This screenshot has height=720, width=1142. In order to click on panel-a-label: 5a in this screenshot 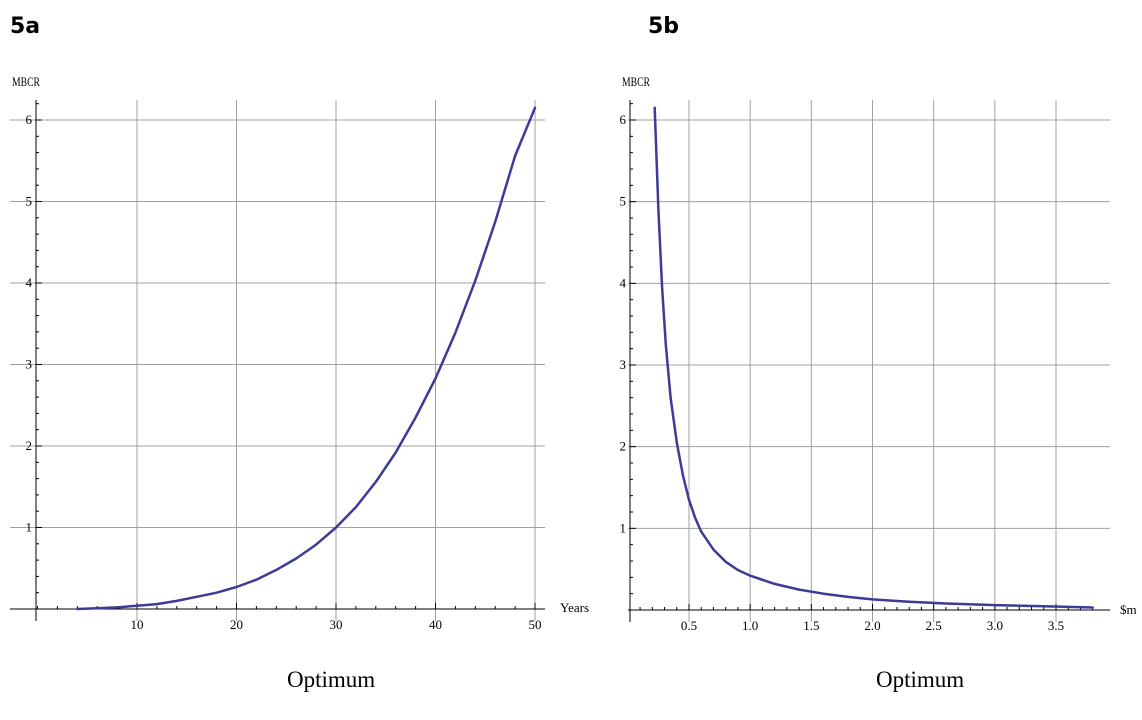, I will do `click(25, 26)`.